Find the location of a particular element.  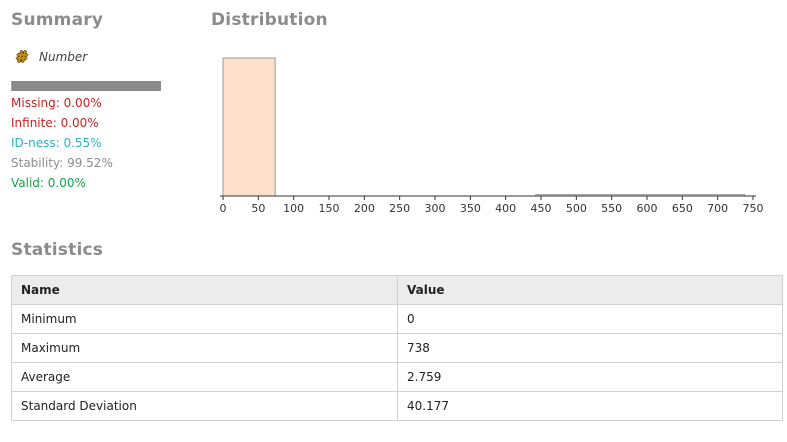

attribute-type: # Number is located at coordinates (50, 57).